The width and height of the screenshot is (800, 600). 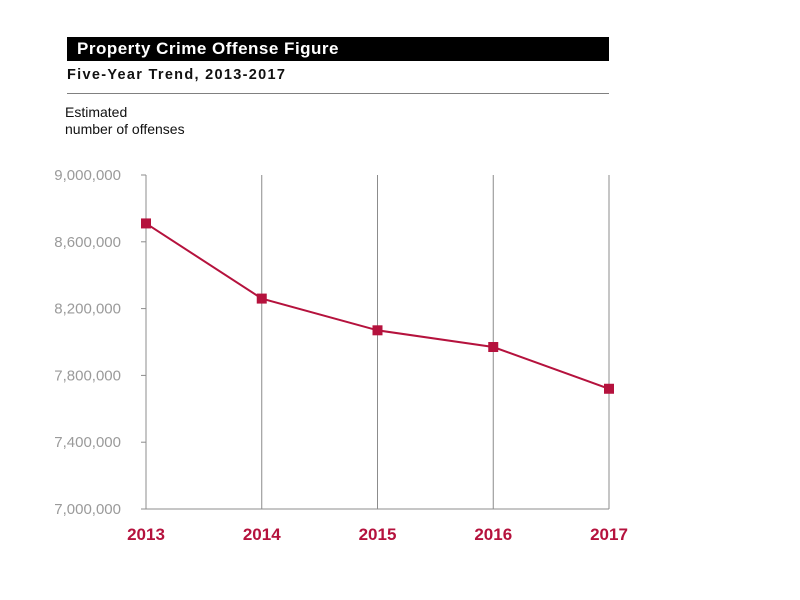 I want to click on y-tick-label: 7,800,000, so click(x=87, y=375).